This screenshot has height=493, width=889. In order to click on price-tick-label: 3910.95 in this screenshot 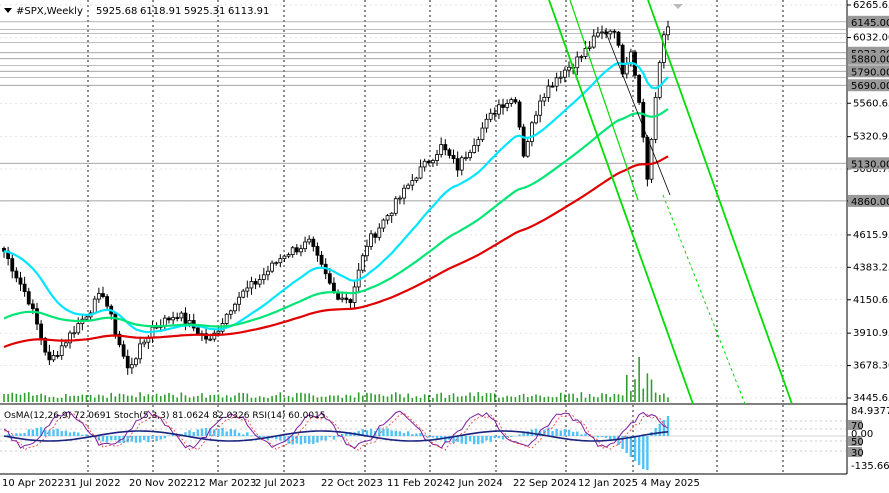, I will do `click(871, 333)`.